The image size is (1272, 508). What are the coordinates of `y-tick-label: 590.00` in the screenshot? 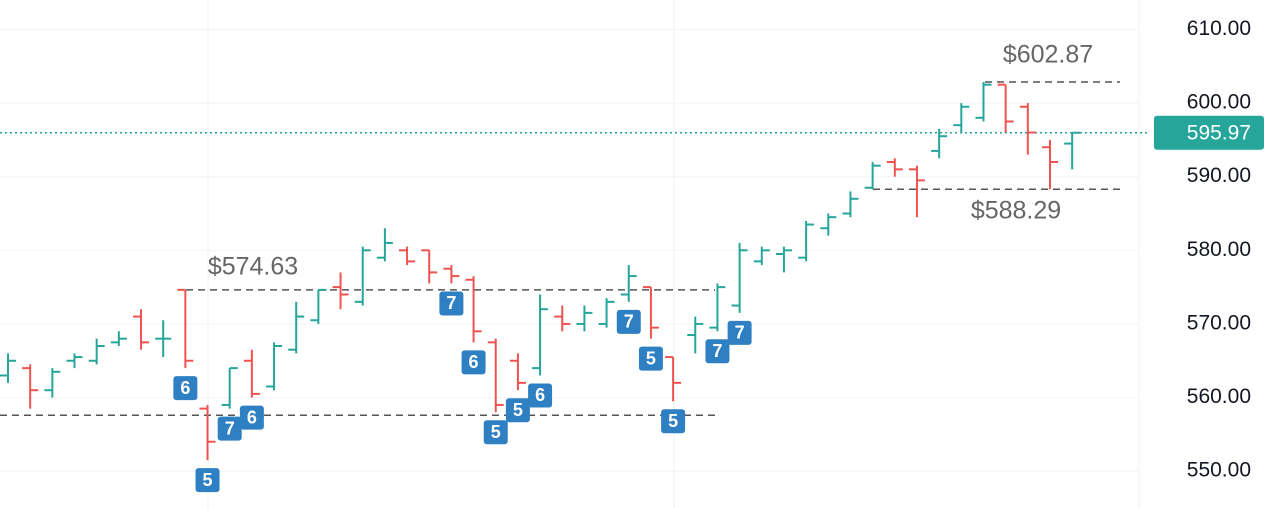 It's located at (1219, 175).